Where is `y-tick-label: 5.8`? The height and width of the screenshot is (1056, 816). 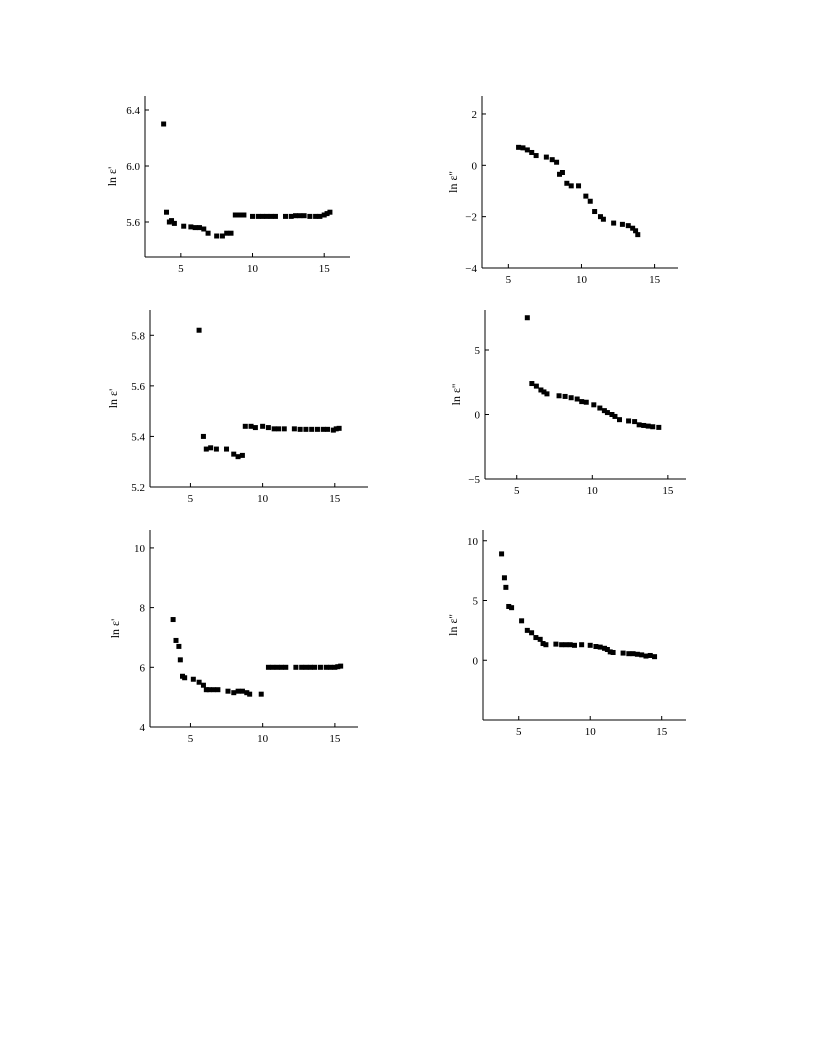
y-tick-label: 5.8 is located at coordinates (138, 336).